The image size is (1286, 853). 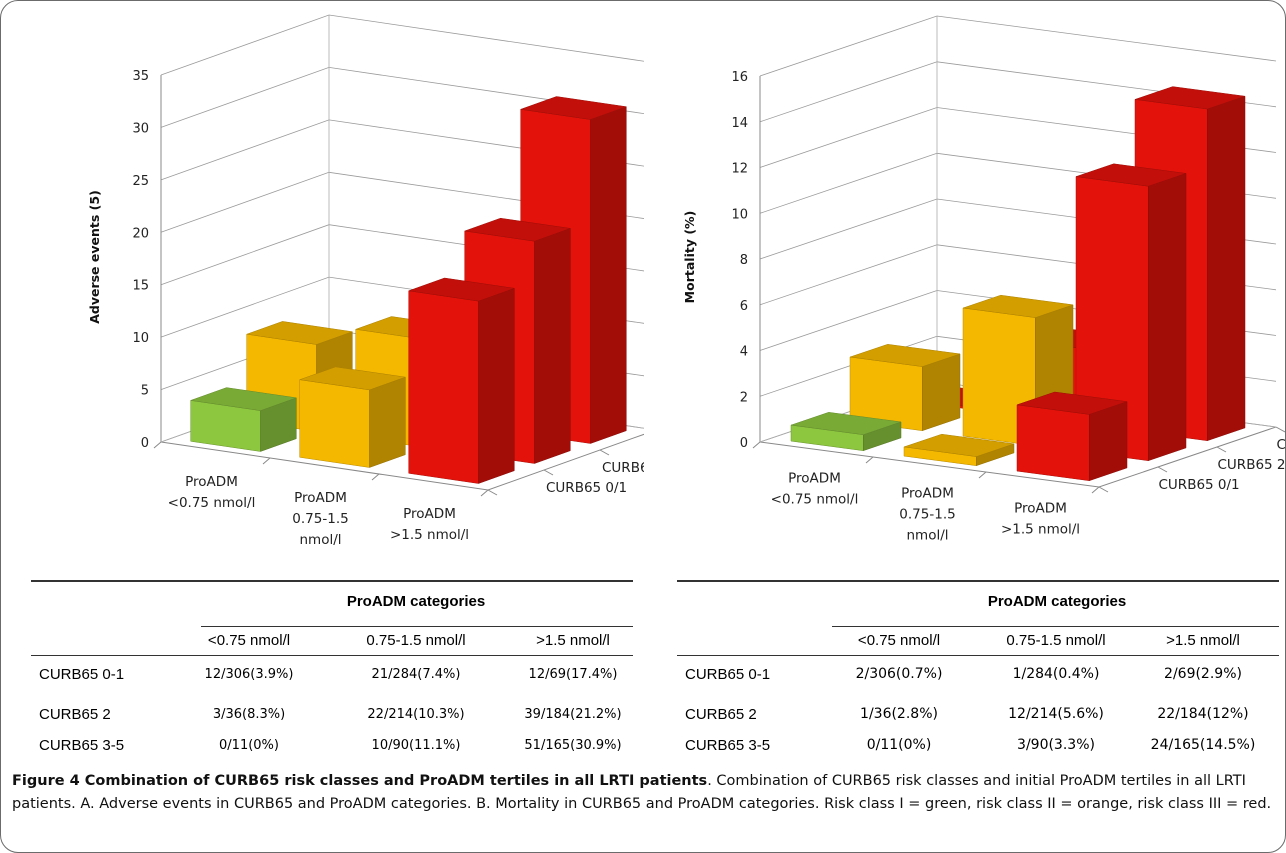 What do you see at coordinates (416, 714) in the screenshot?
I see `table-cell: 22/214(10.3%)` at bounding box center [416, 714].